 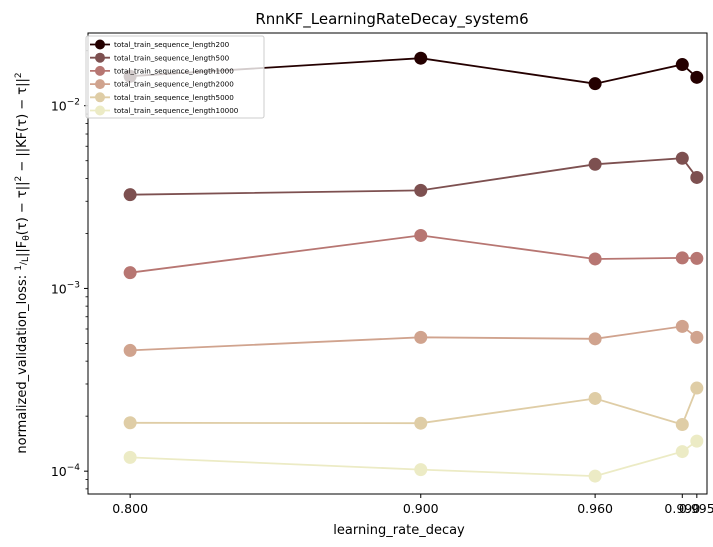 I want to click on y-axis: 10⁻⁴ 10⁻³ 10⁻², so click(x=69, y=270).